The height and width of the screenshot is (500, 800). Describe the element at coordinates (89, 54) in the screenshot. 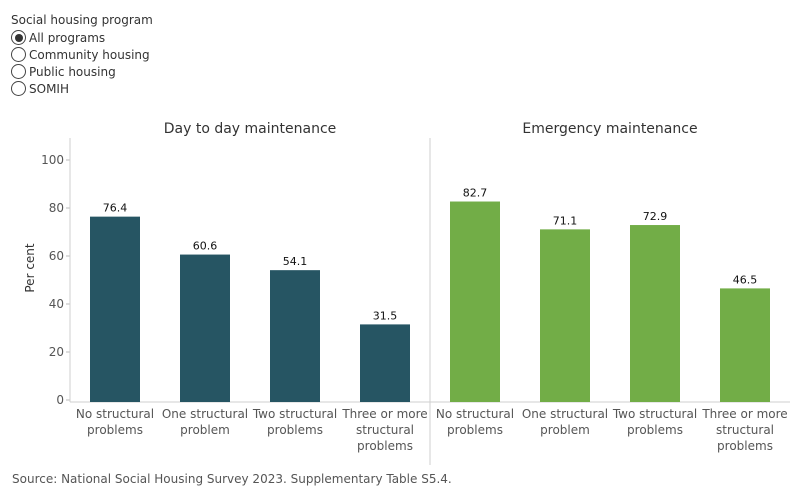

I see `radio-label: Community housing` at that location.